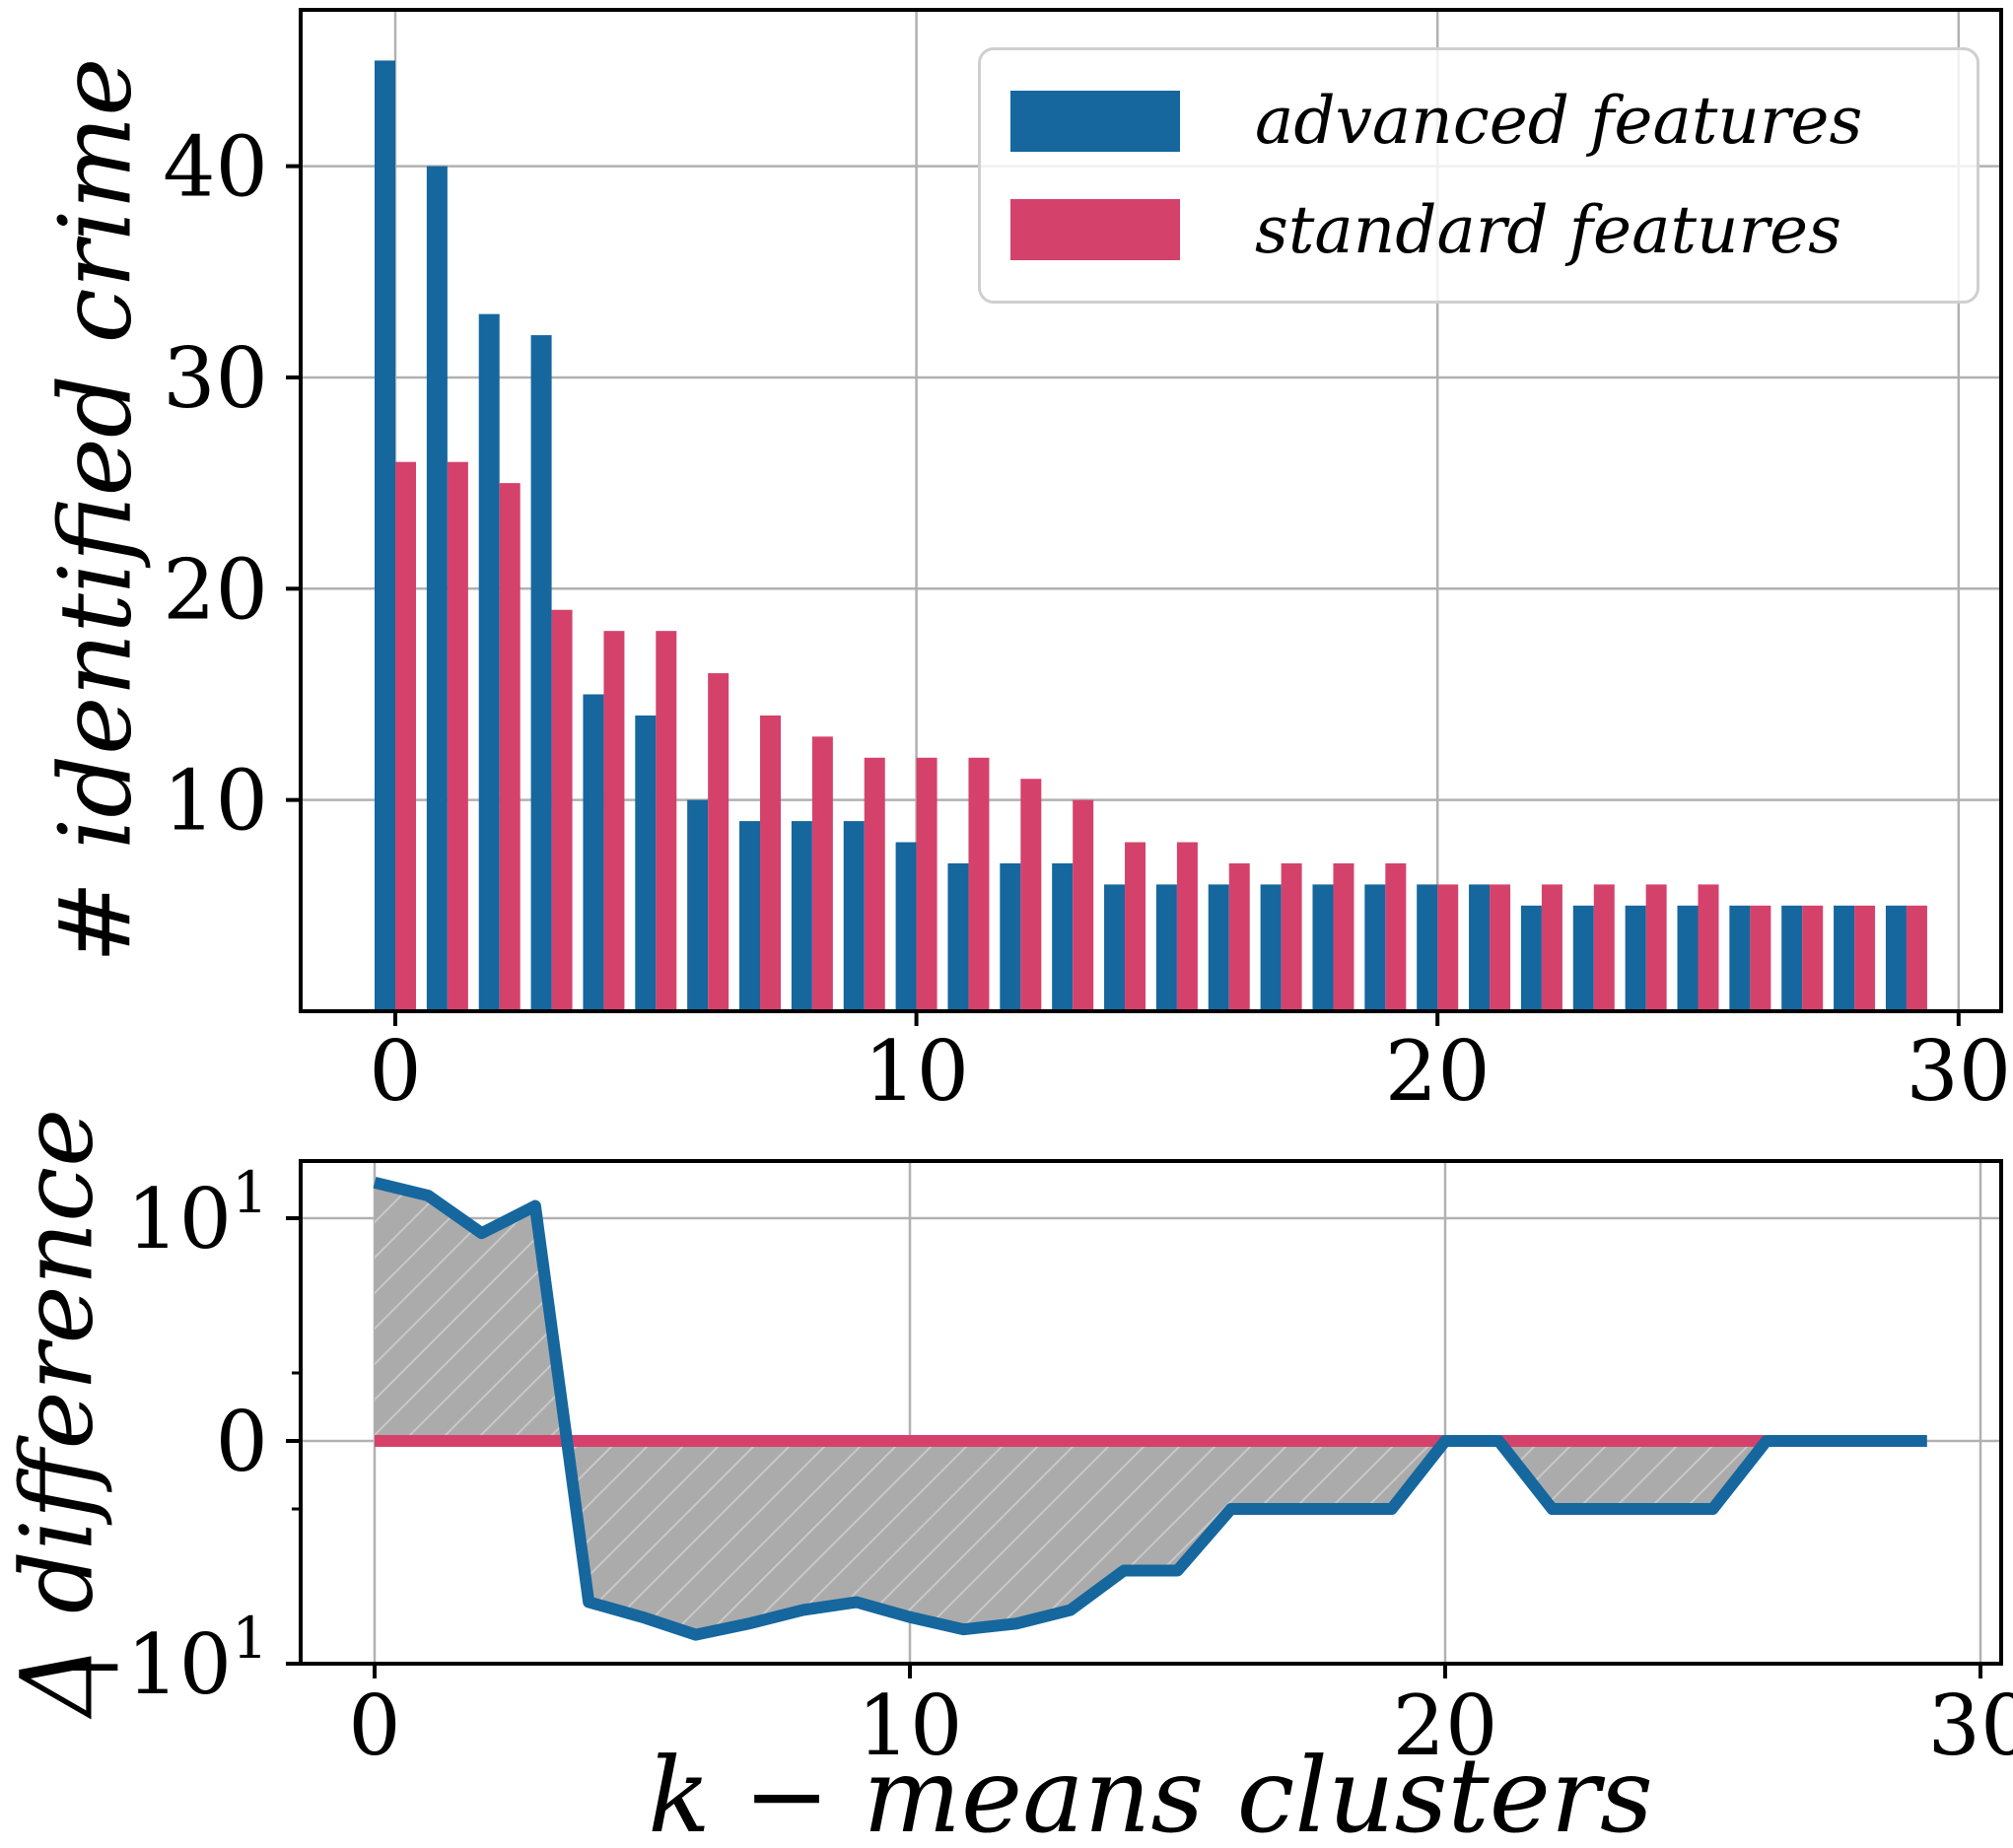 This screenshot has width=2013, height=1848. What do you see at coordinates (1438, 1071) in the screenshot?
I see `top-x-tick-label: 20` at bounding box center [1438, 1071].